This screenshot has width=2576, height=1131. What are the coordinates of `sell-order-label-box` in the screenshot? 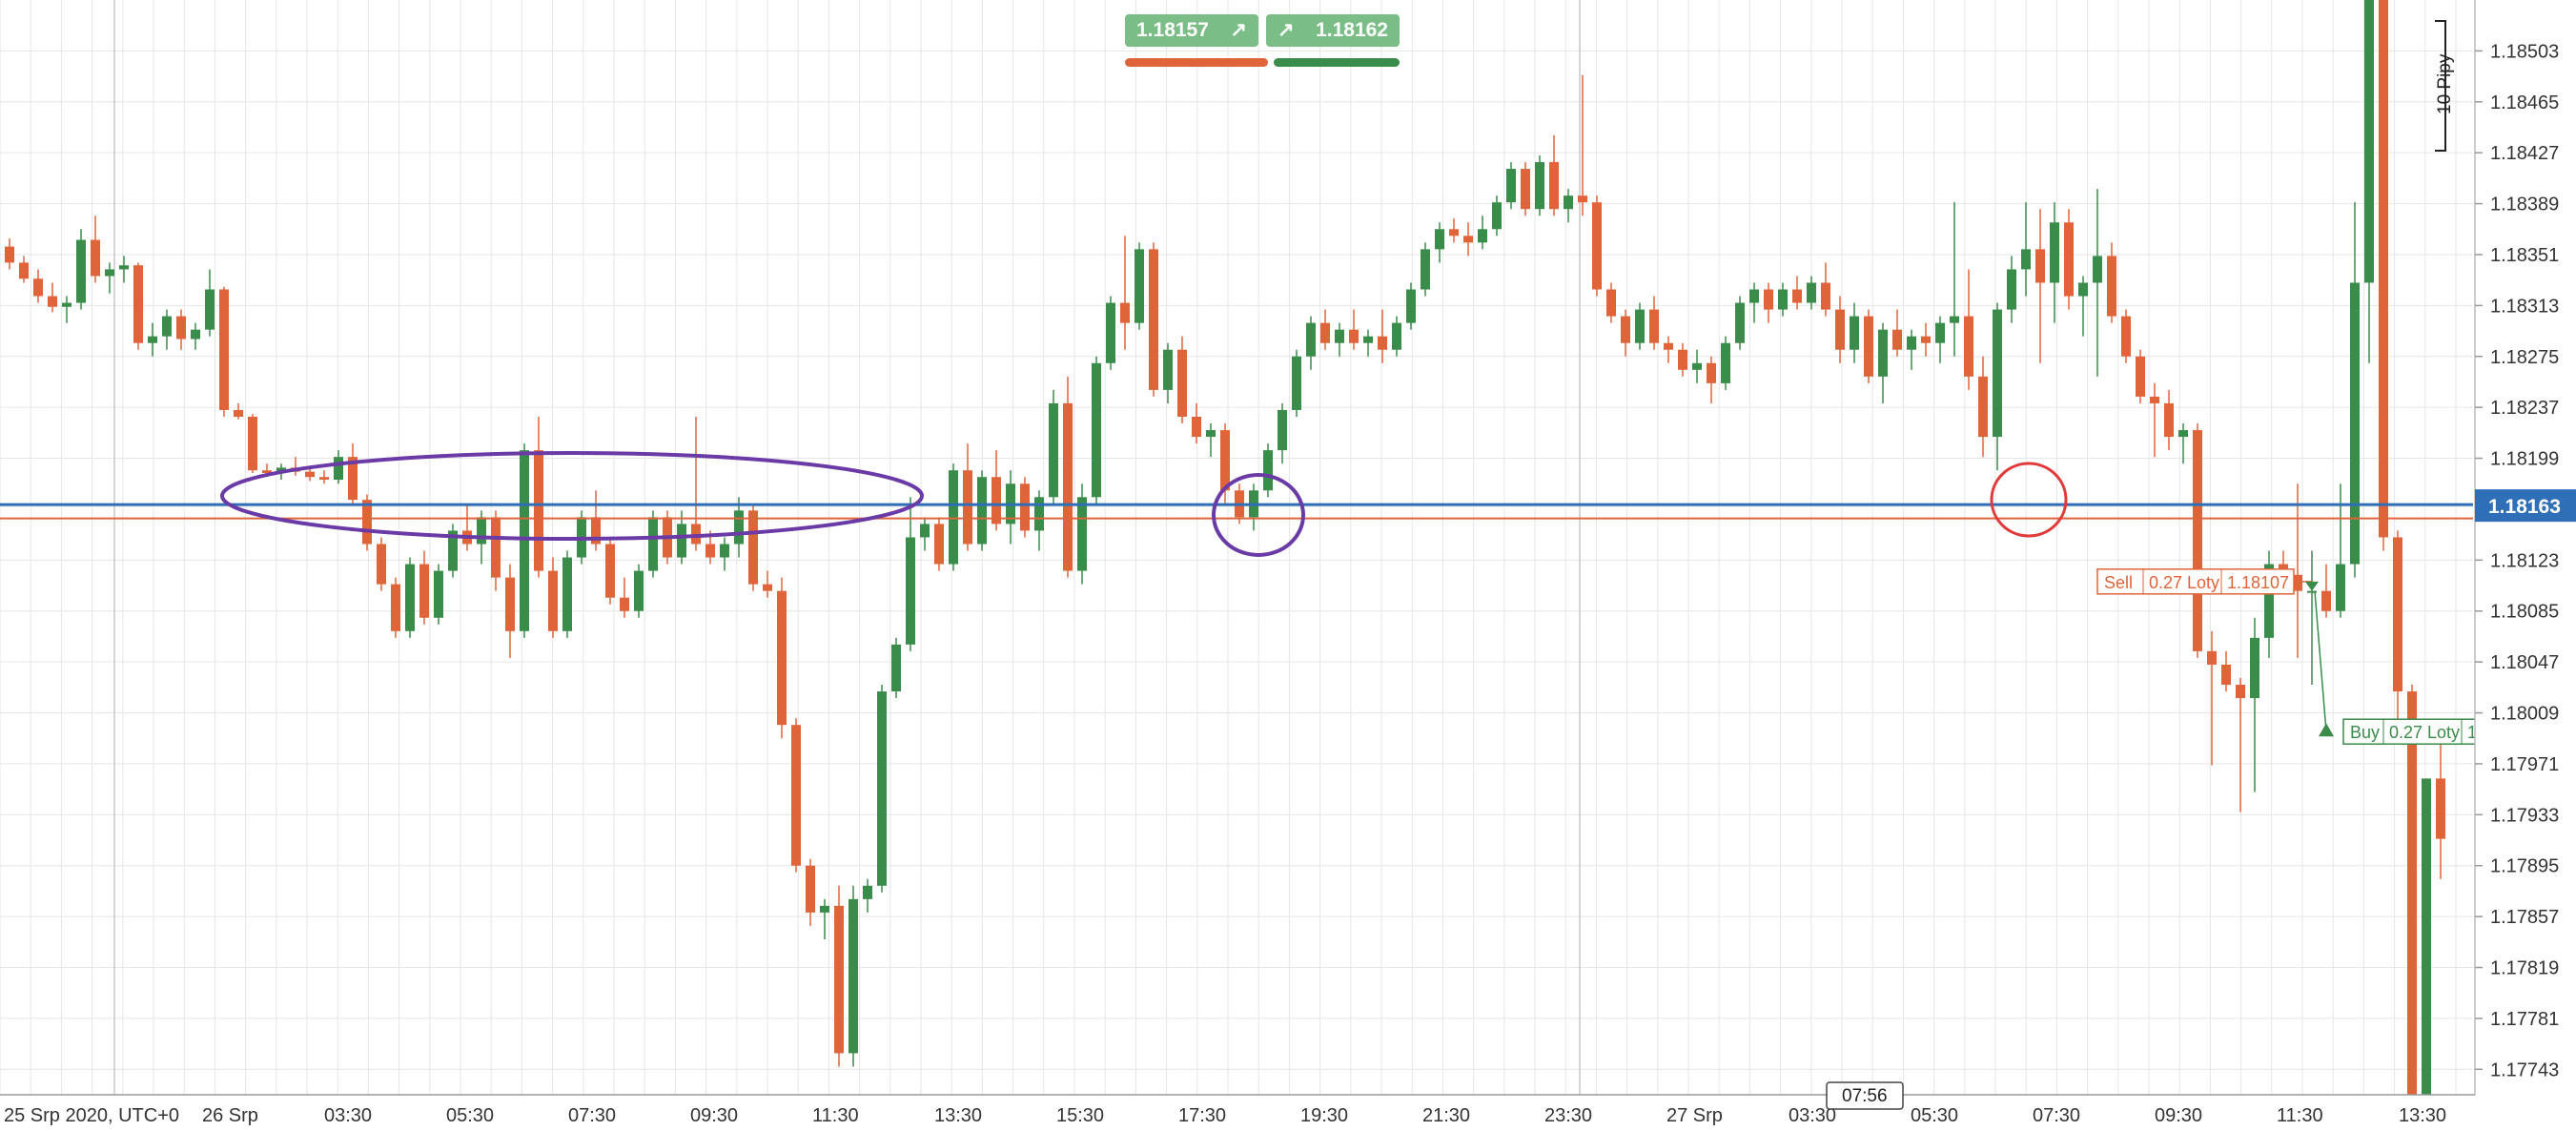 It's located at (2195, 582).